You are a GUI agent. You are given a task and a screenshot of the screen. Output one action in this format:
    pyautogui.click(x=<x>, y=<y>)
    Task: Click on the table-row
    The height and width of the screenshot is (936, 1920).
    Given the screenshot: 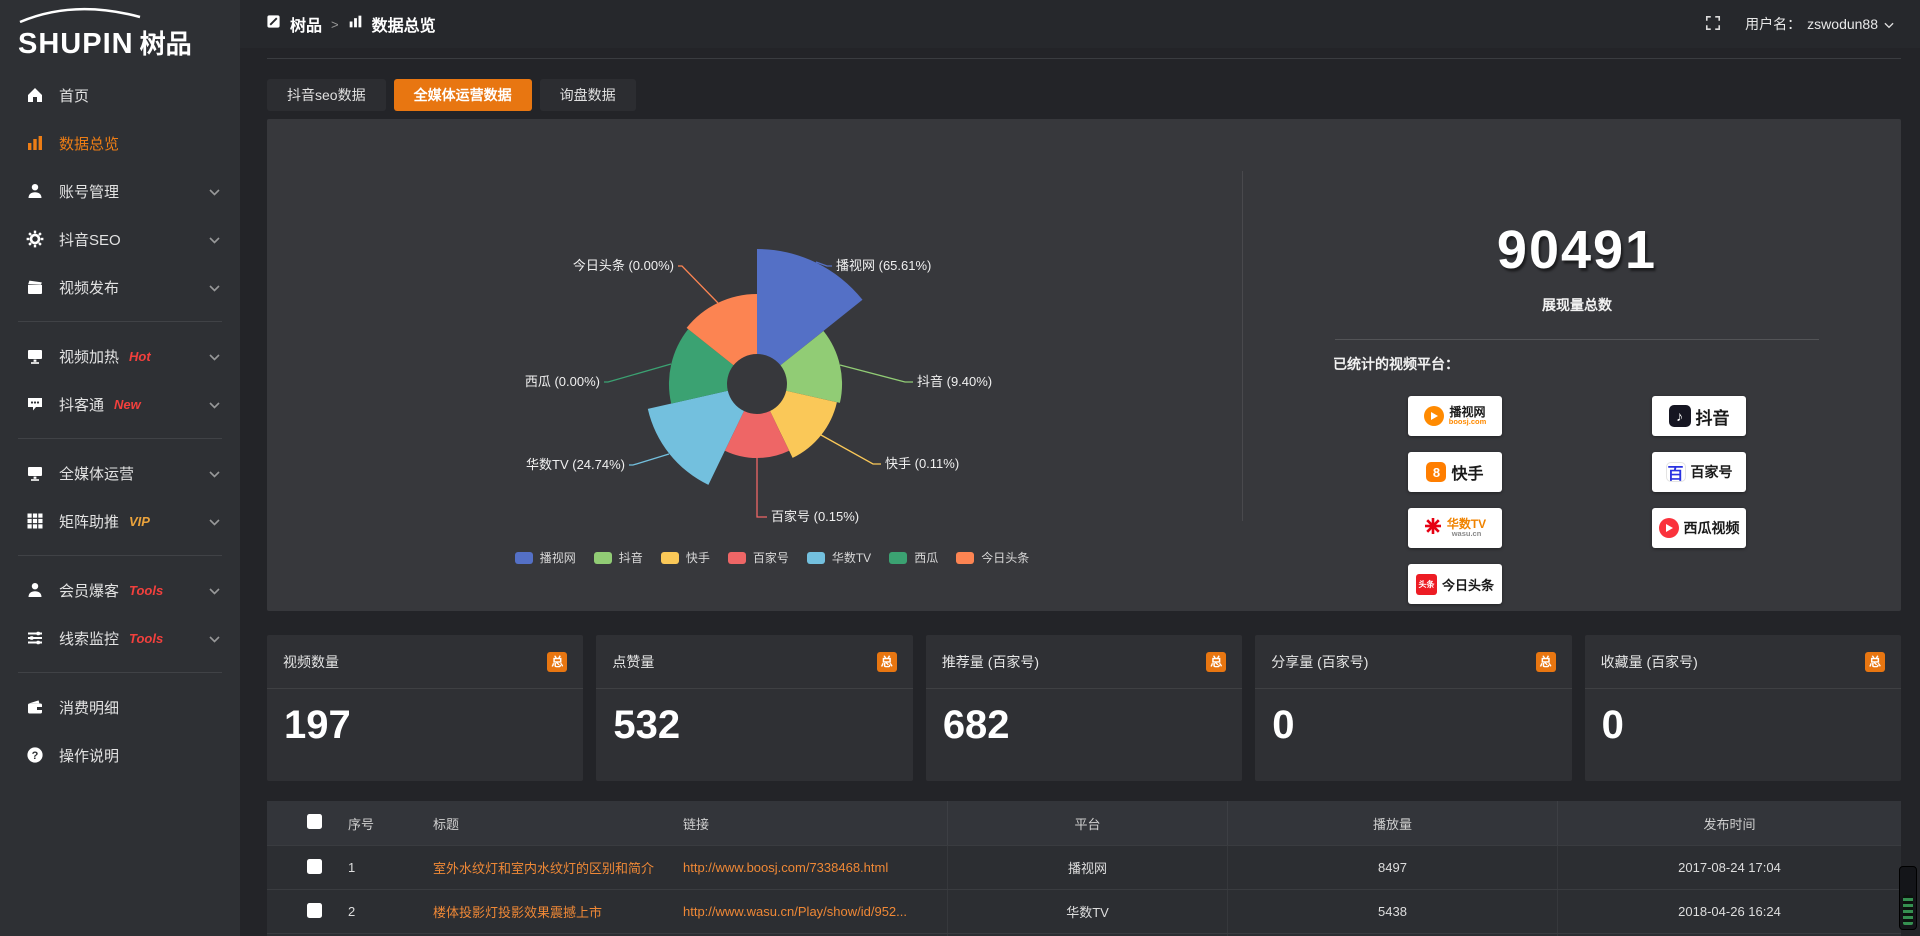 What is the action you would take?
    pyautogui.click(x=1084, y=934)
    